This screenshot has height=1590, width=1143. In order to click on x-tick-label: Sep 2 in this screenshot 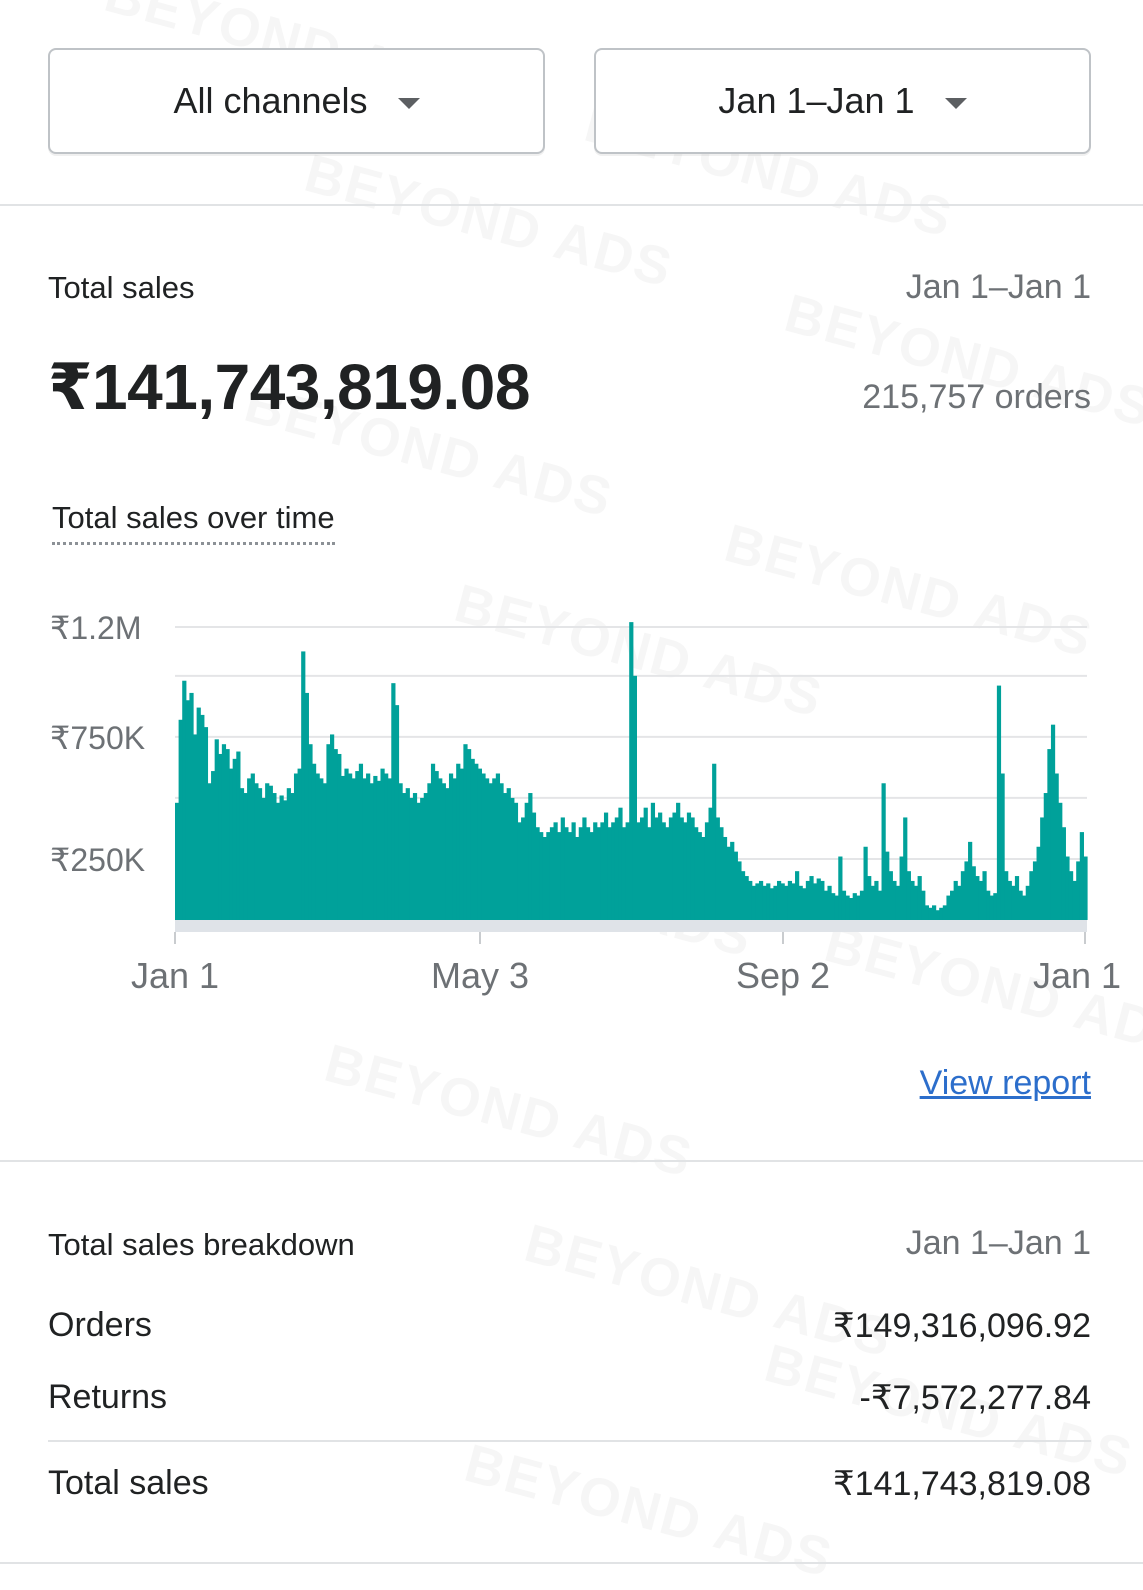, I will do `click(783, 975)`.